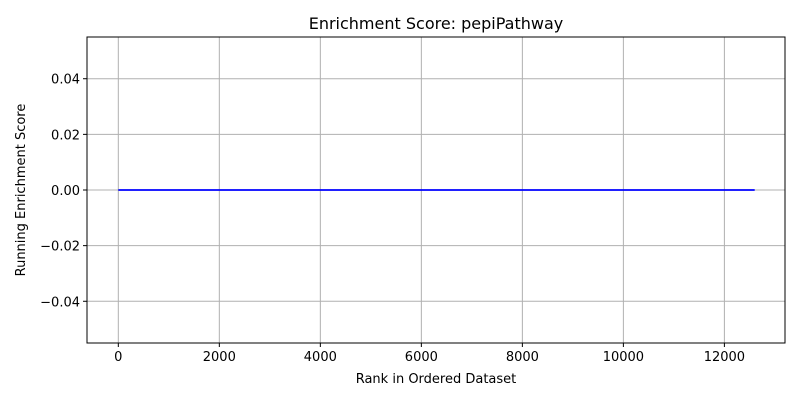 This screenshot has height=400, width=800. Describe the element at coordinates (623, 357) in the screenshot. I see `x-tick-label: 10000` at that location.